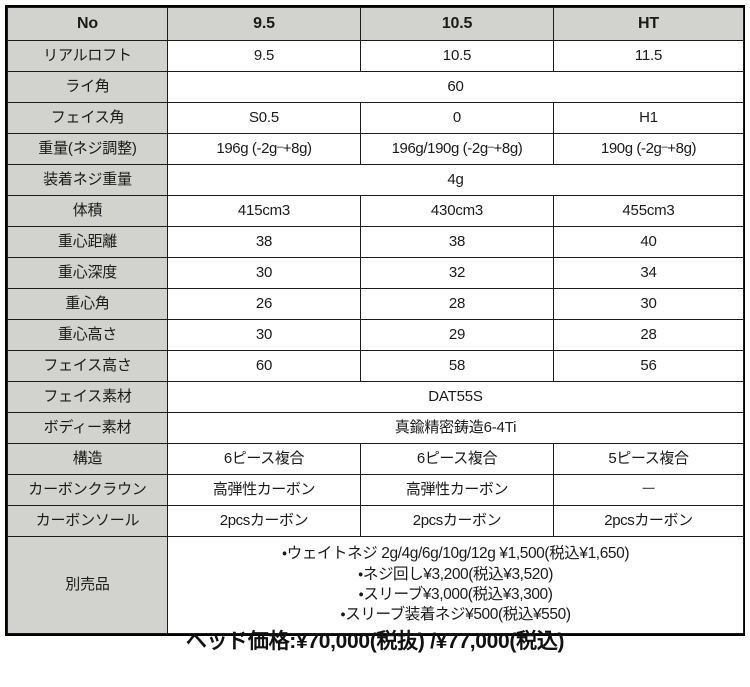  I want to click on header-label-no: No, so click(87, 24).